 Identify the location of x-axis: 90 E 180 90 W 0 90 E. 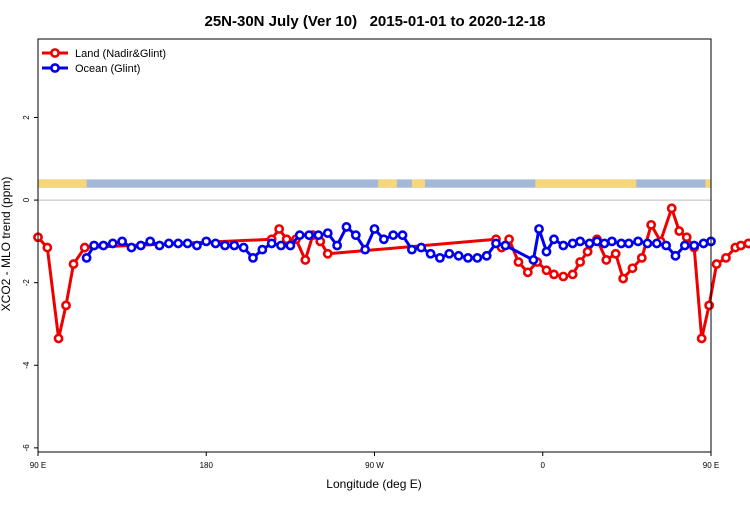
(374, 461).